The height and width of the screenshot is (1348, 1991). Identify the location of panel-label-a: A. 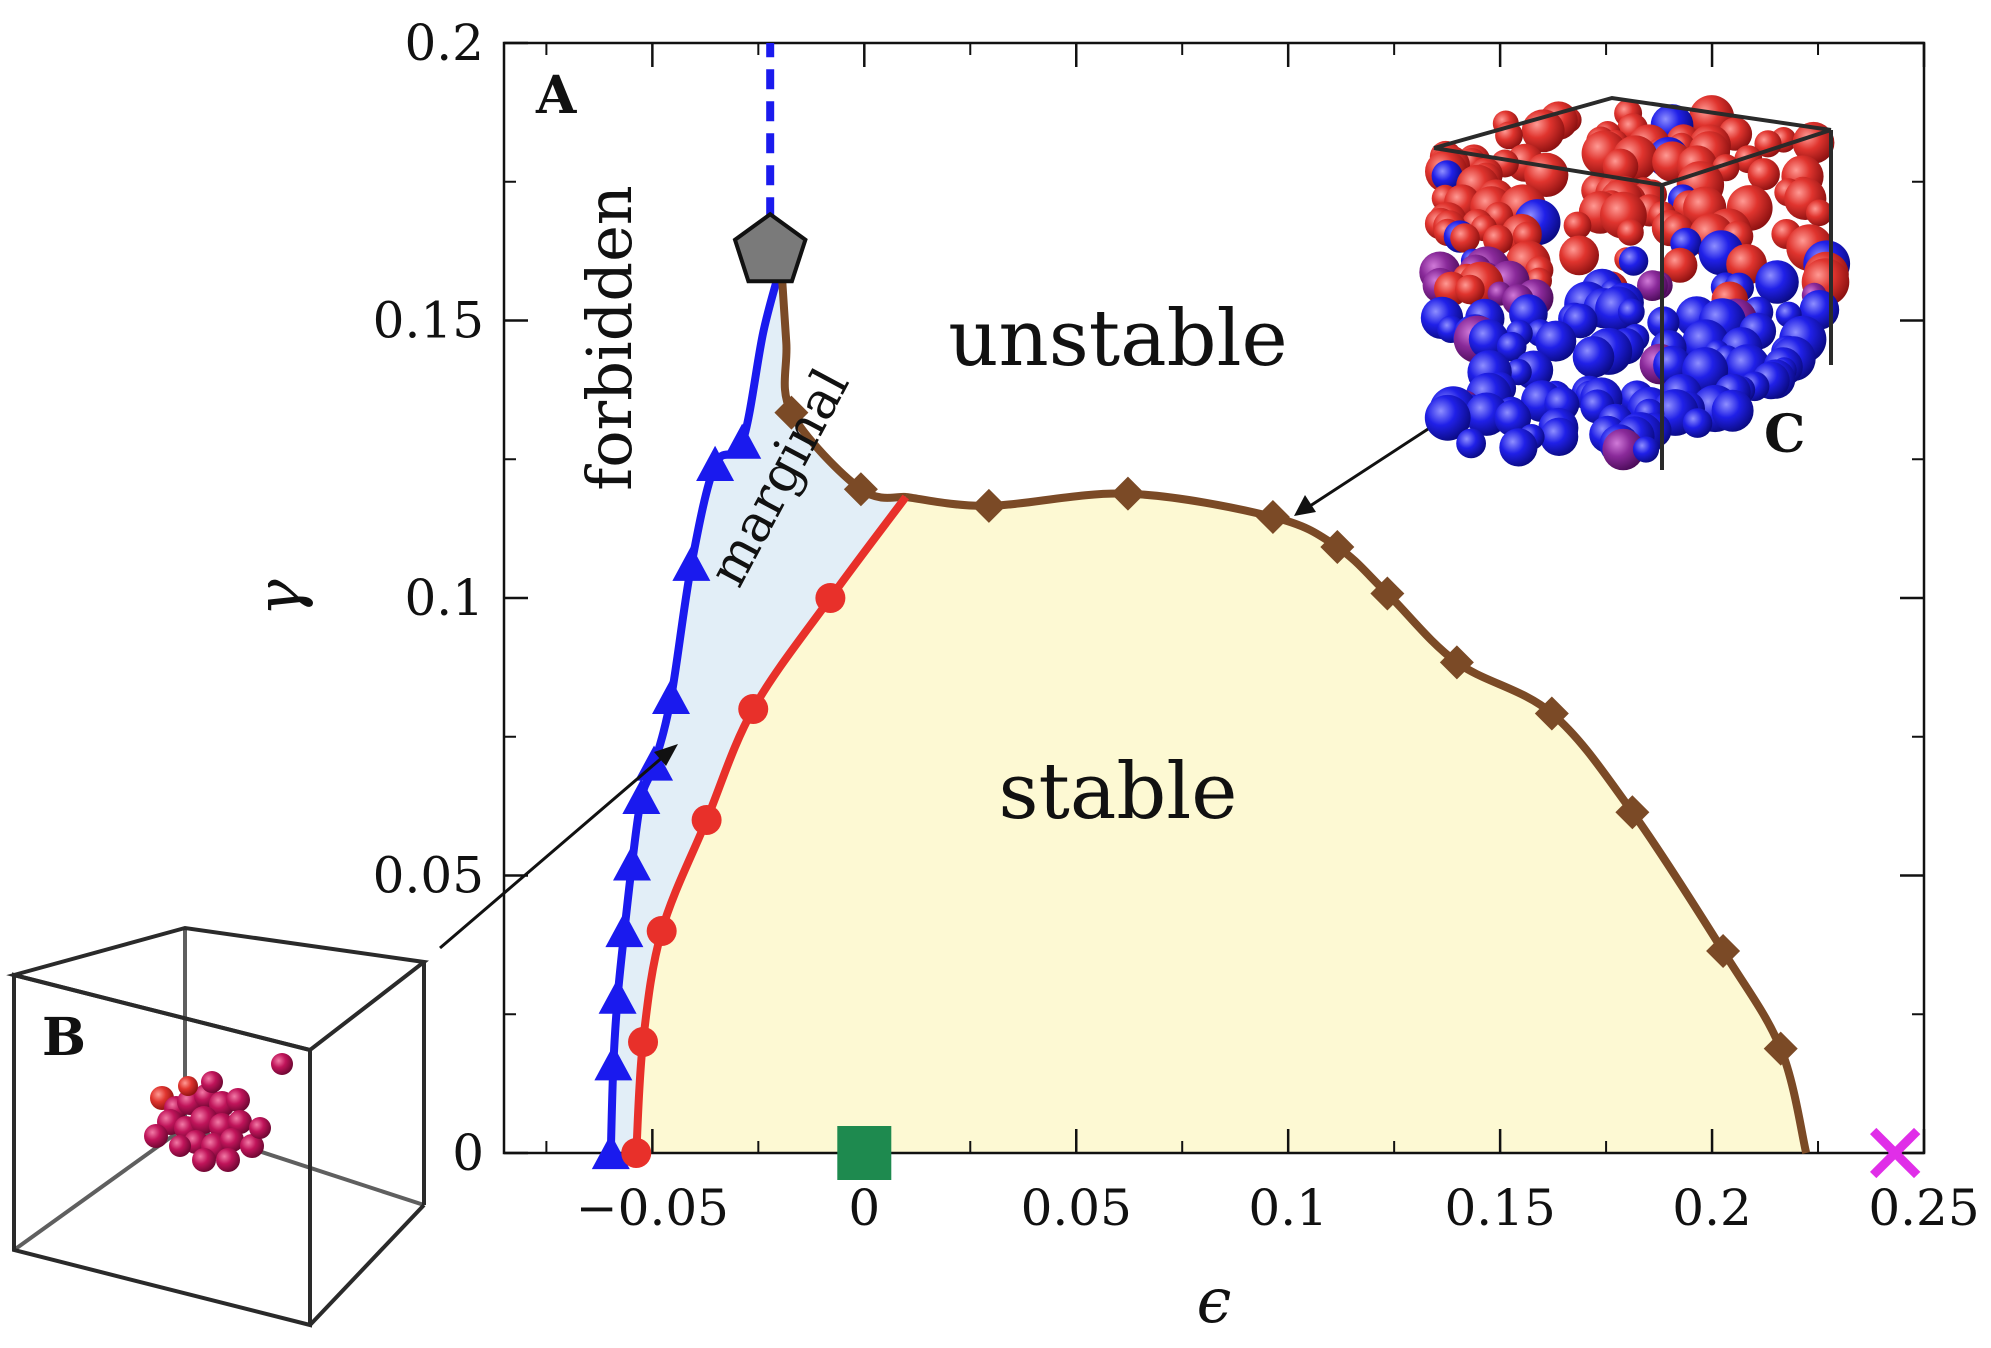
(556, 95).